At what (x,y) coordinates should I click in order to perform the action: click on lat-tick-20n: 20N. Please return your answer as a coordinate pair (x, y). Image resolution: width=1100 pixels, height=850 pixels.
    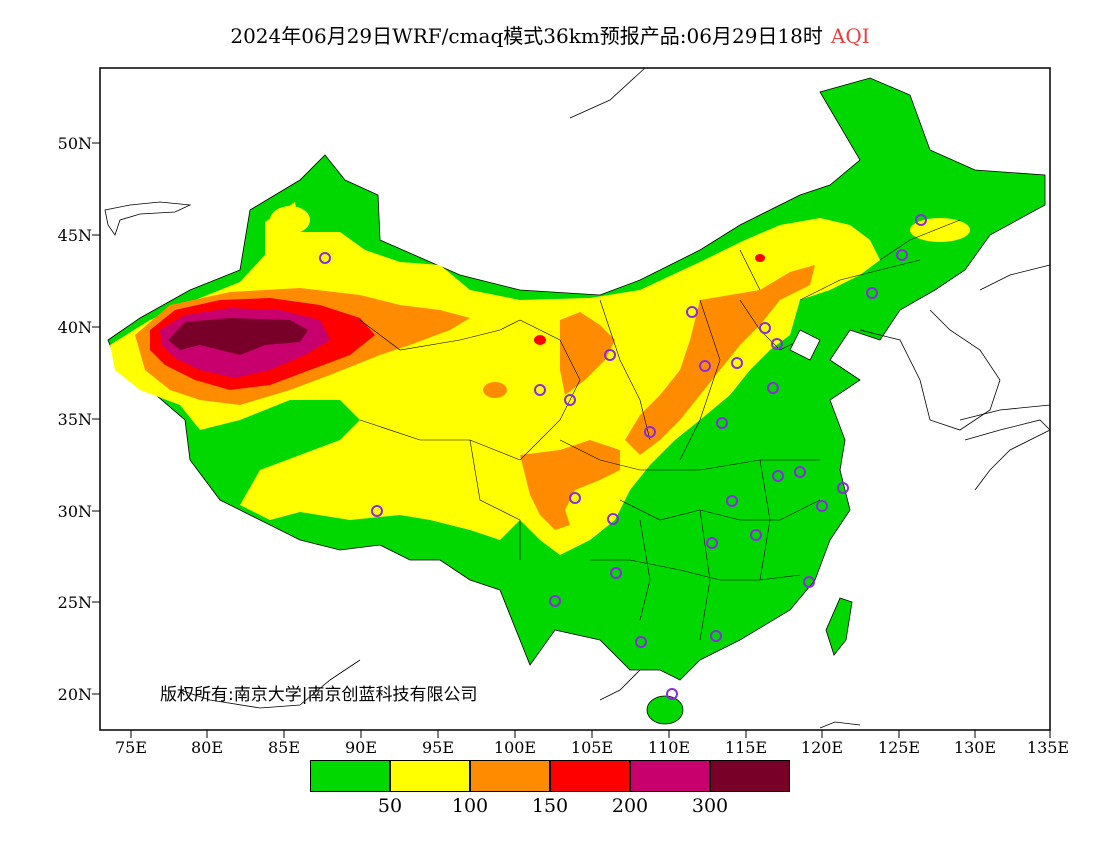
    Looking at the image, I should click on (74, 694).